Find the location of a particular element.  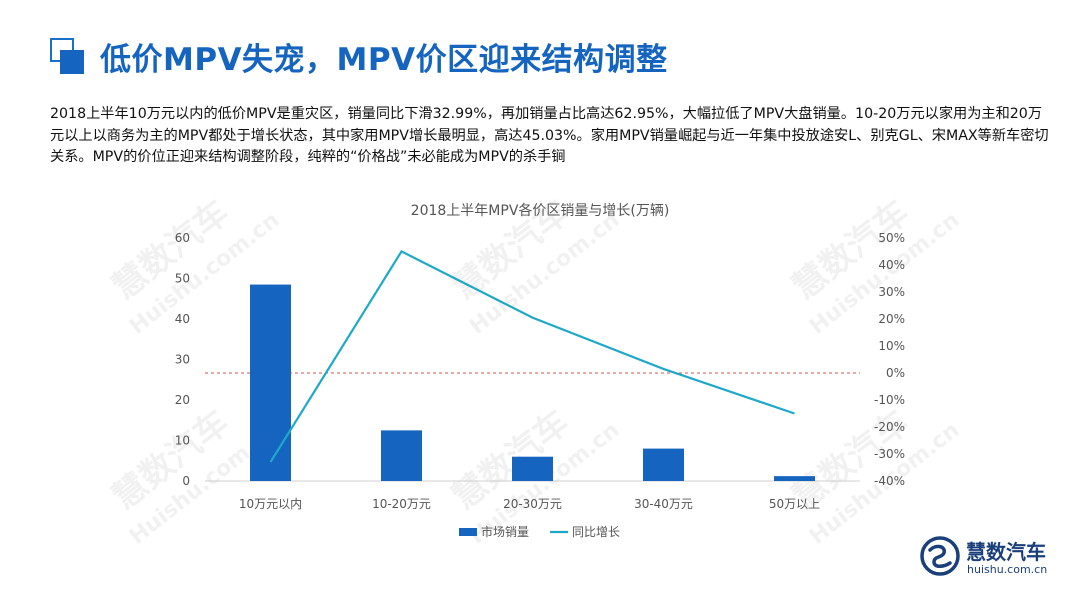

brand-logo: 慧数汽车 huishu.com.cn is located at coordinates (990, 557).